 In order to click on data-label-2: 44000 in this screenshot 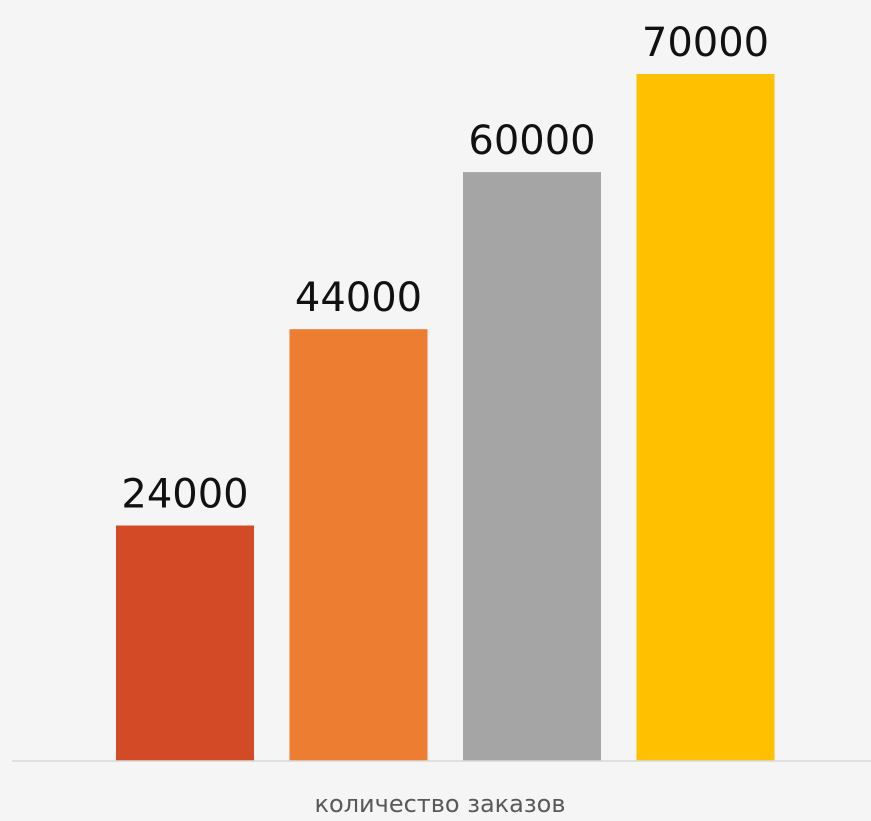, I will do `click(358, 298)`.